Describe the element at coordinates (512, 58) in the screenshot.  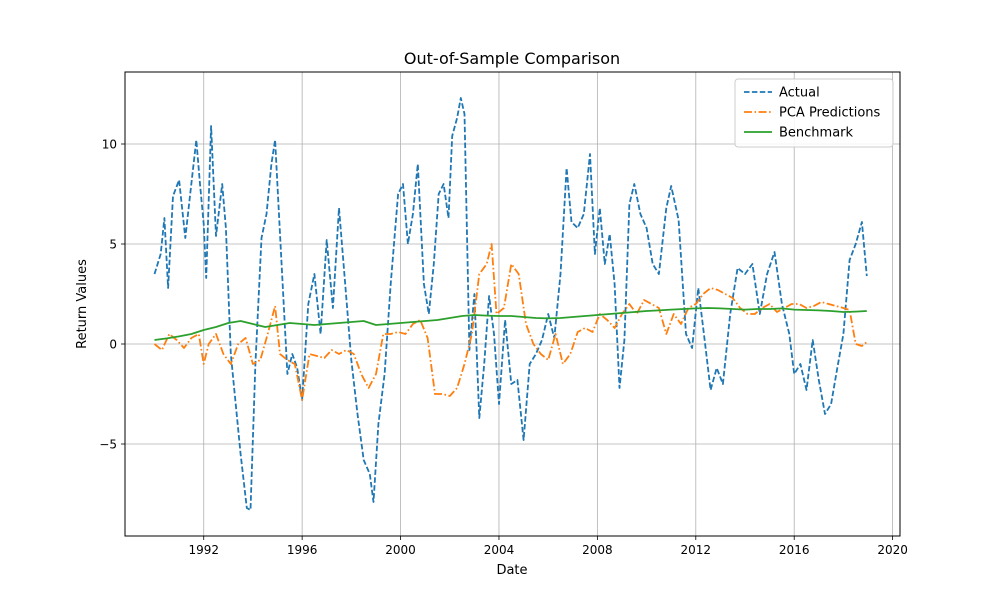
I see `chart-title: Out-of-Sample Comparison` at that location.